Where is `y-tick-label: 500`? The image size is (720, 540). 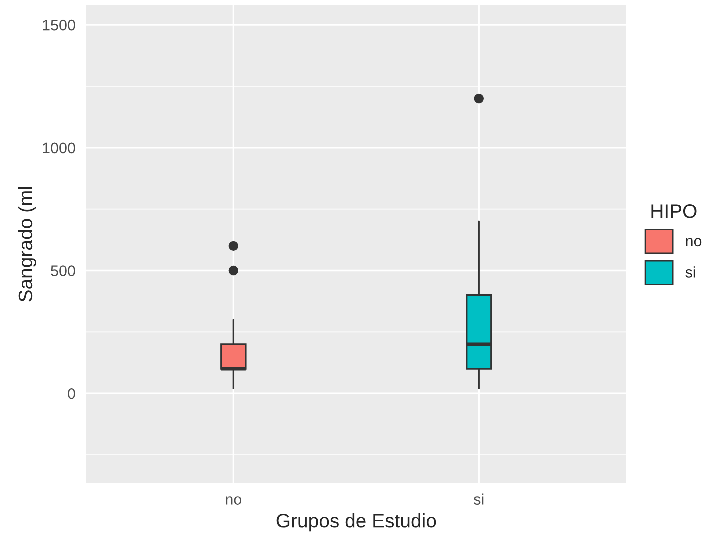
y-tick-label: 500 is located at coordinates (63, 271).